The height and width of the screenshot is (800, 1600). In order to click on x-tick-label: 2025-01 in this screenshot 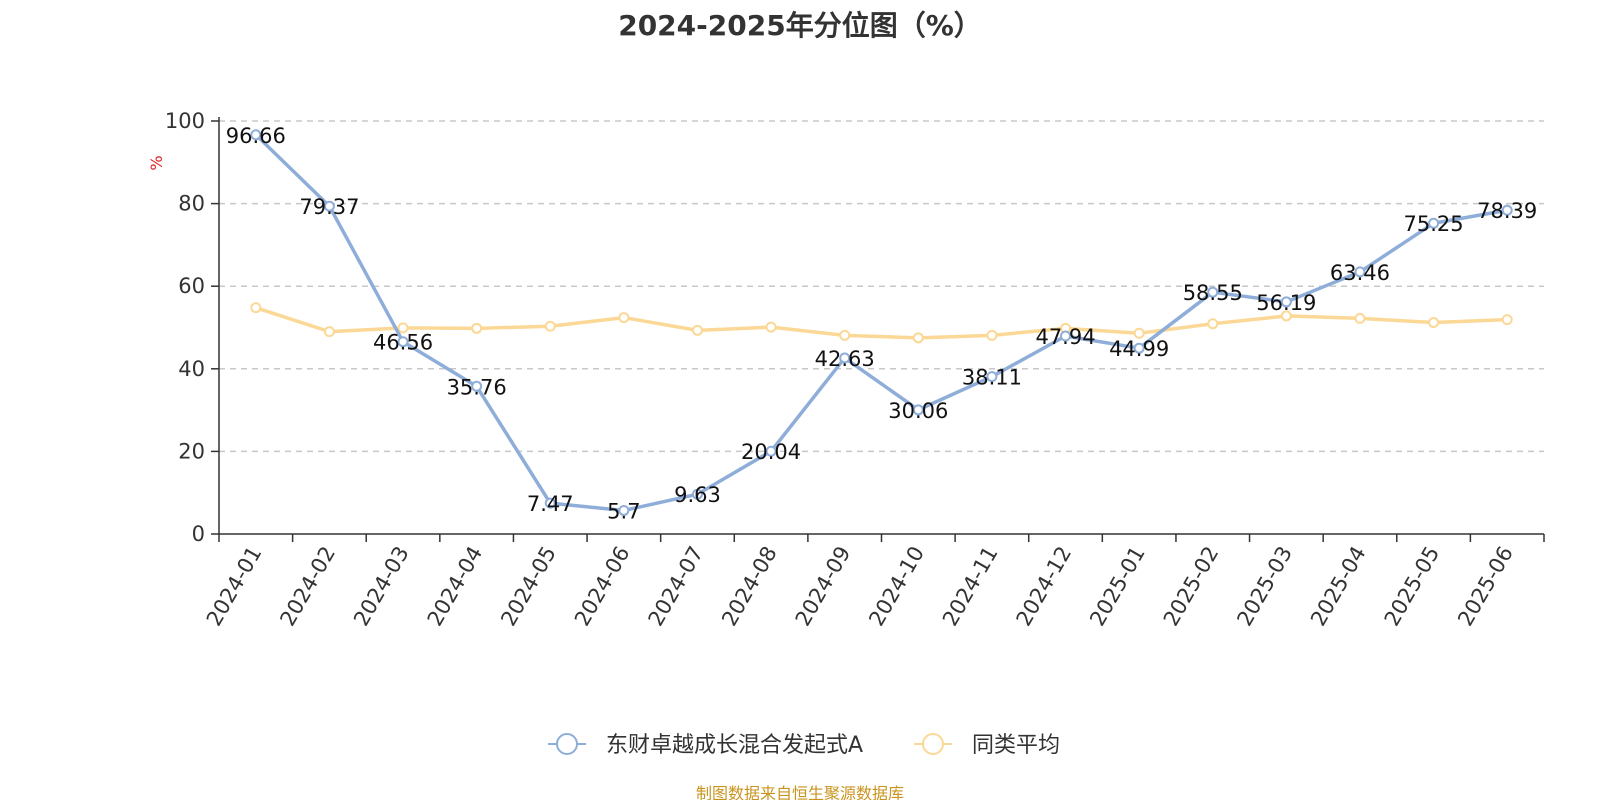, I will do `click(1117, 586)`.